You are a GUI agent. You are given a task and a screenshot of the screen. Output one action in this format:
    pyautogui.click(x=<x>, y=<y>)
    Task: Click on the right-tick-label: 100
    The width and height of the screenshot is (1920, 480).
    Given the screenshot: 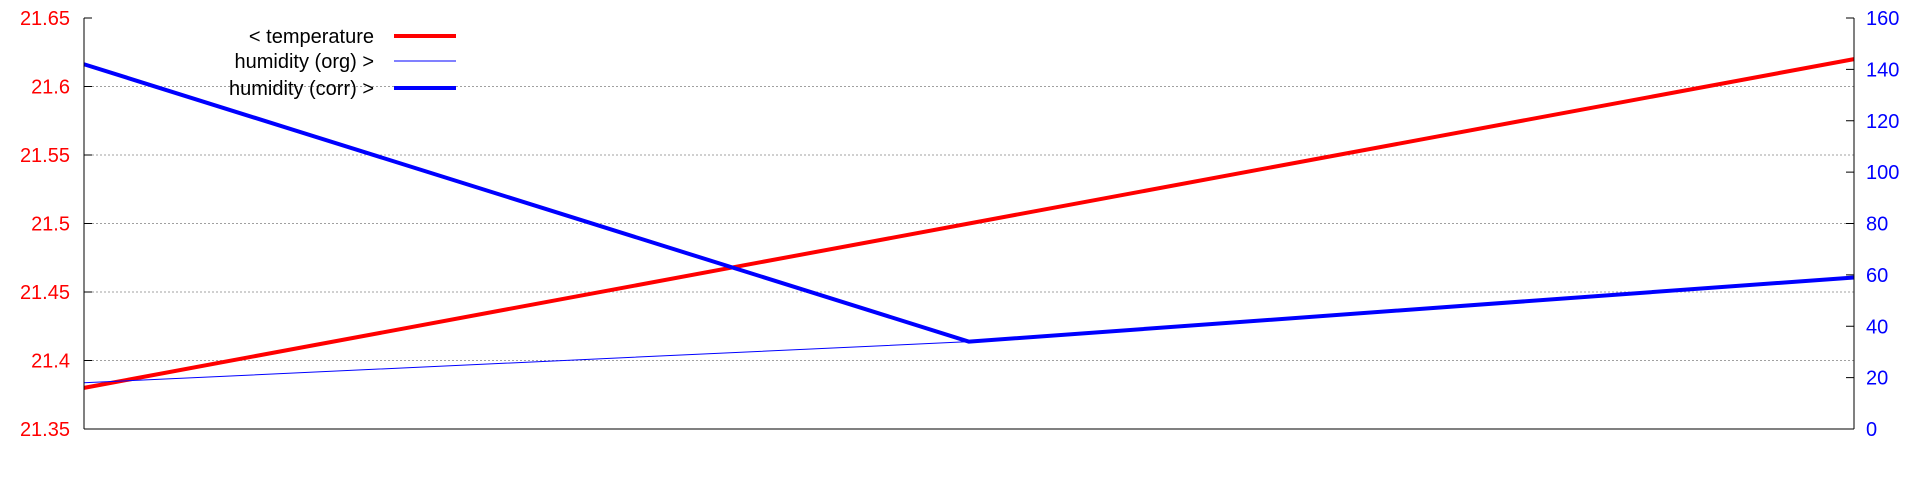 What is the action you would take?
    pyautogui.click(x=1882, y=173)
    